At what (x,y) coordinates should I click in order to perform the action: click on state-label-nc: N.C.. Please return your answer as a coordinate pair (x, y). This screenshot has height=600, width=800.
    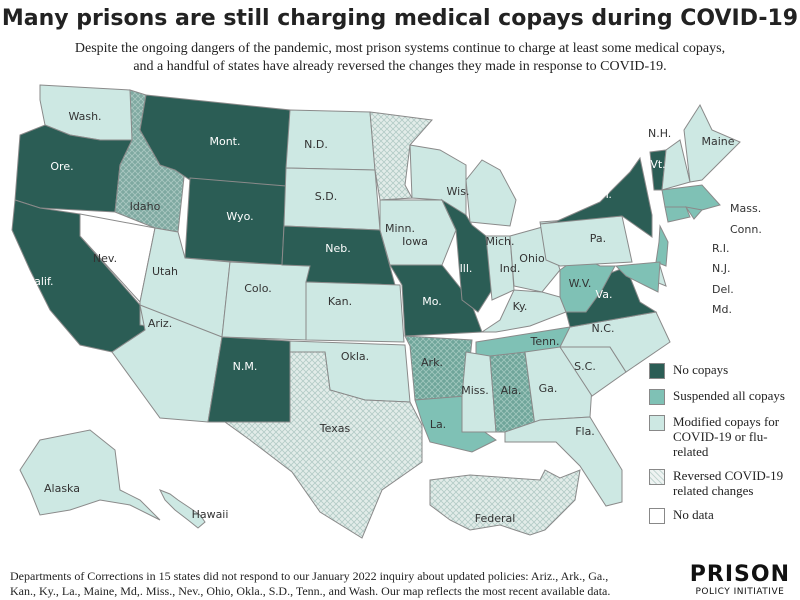
    Looking at the image, I should click on (603, 328).